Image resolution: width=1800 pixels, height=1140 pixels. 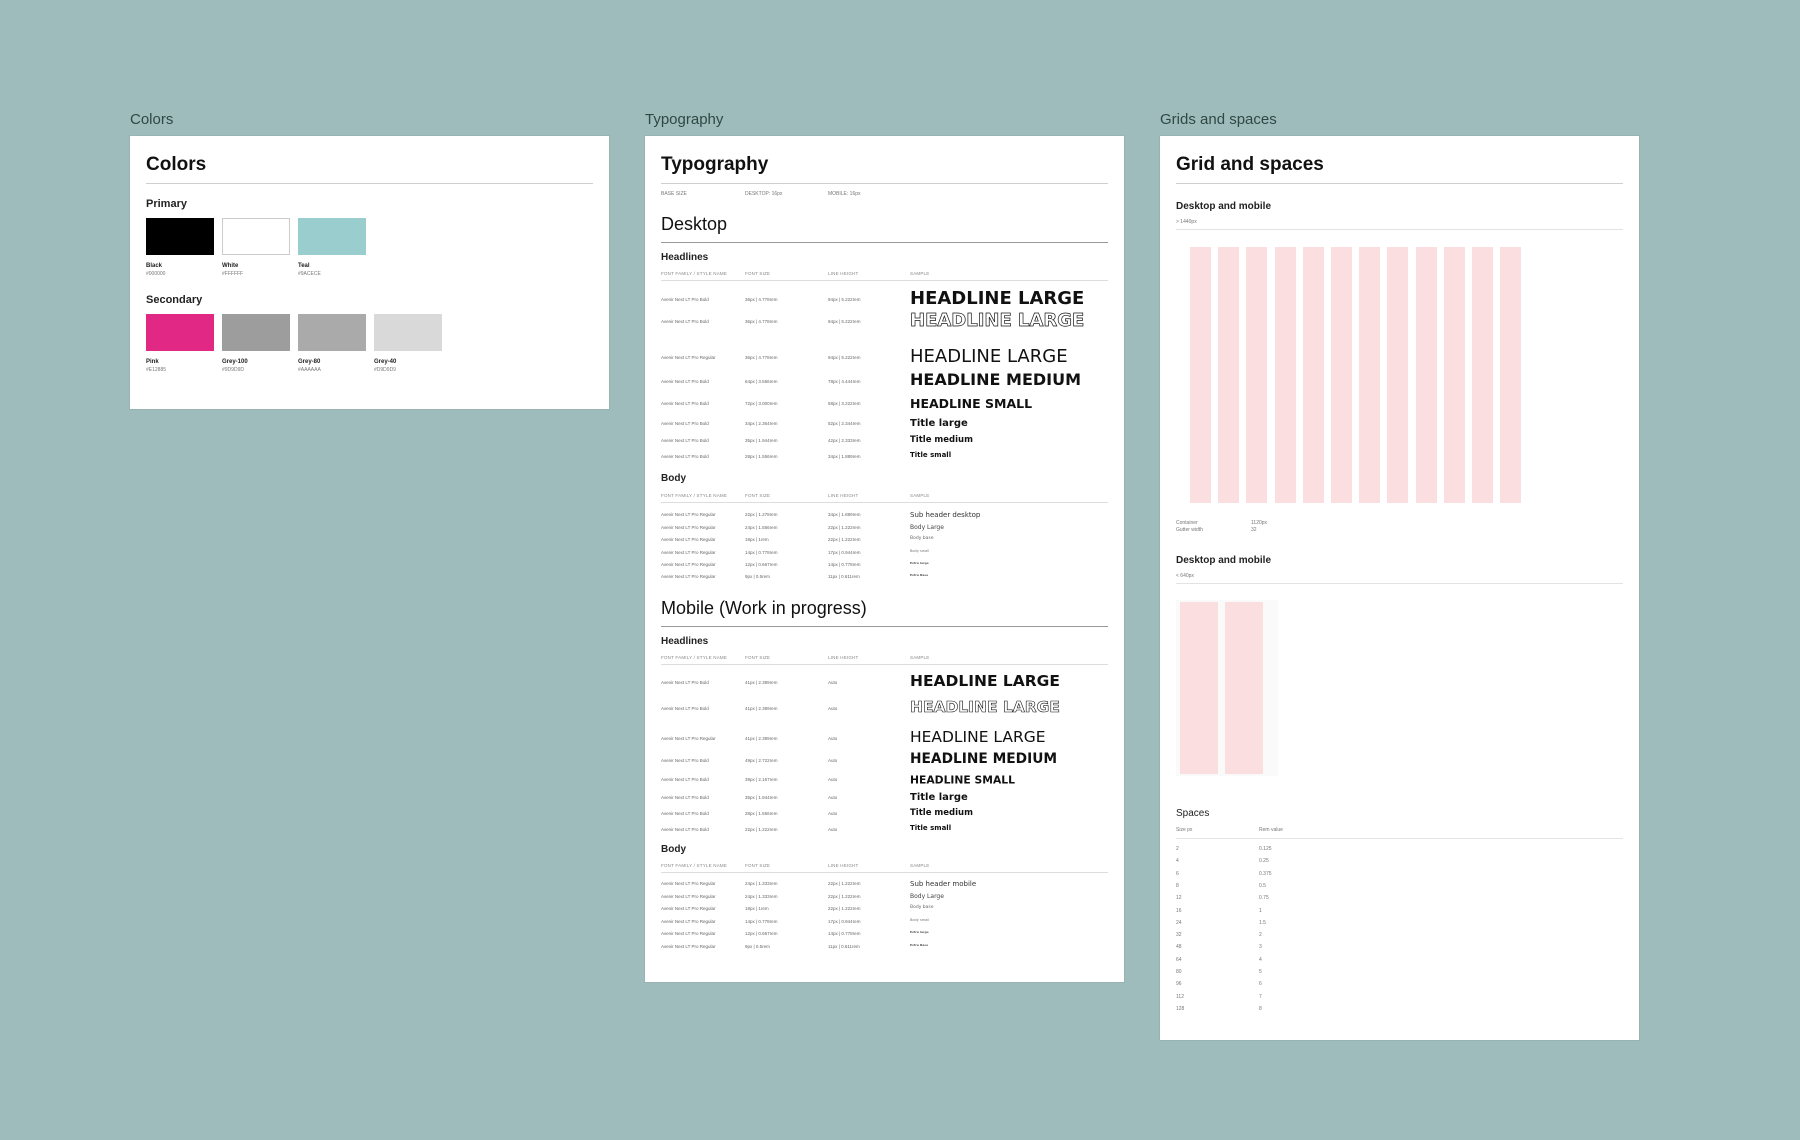 I want to click on space-size: 2, so click(x=1177, y=849).